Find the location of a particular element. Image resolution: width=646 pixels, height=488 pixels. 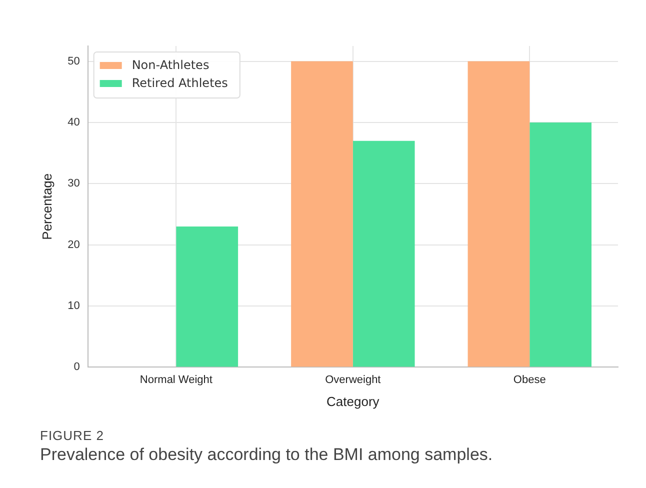

x-tick-label: Obese is located at coordinates (529, 380).